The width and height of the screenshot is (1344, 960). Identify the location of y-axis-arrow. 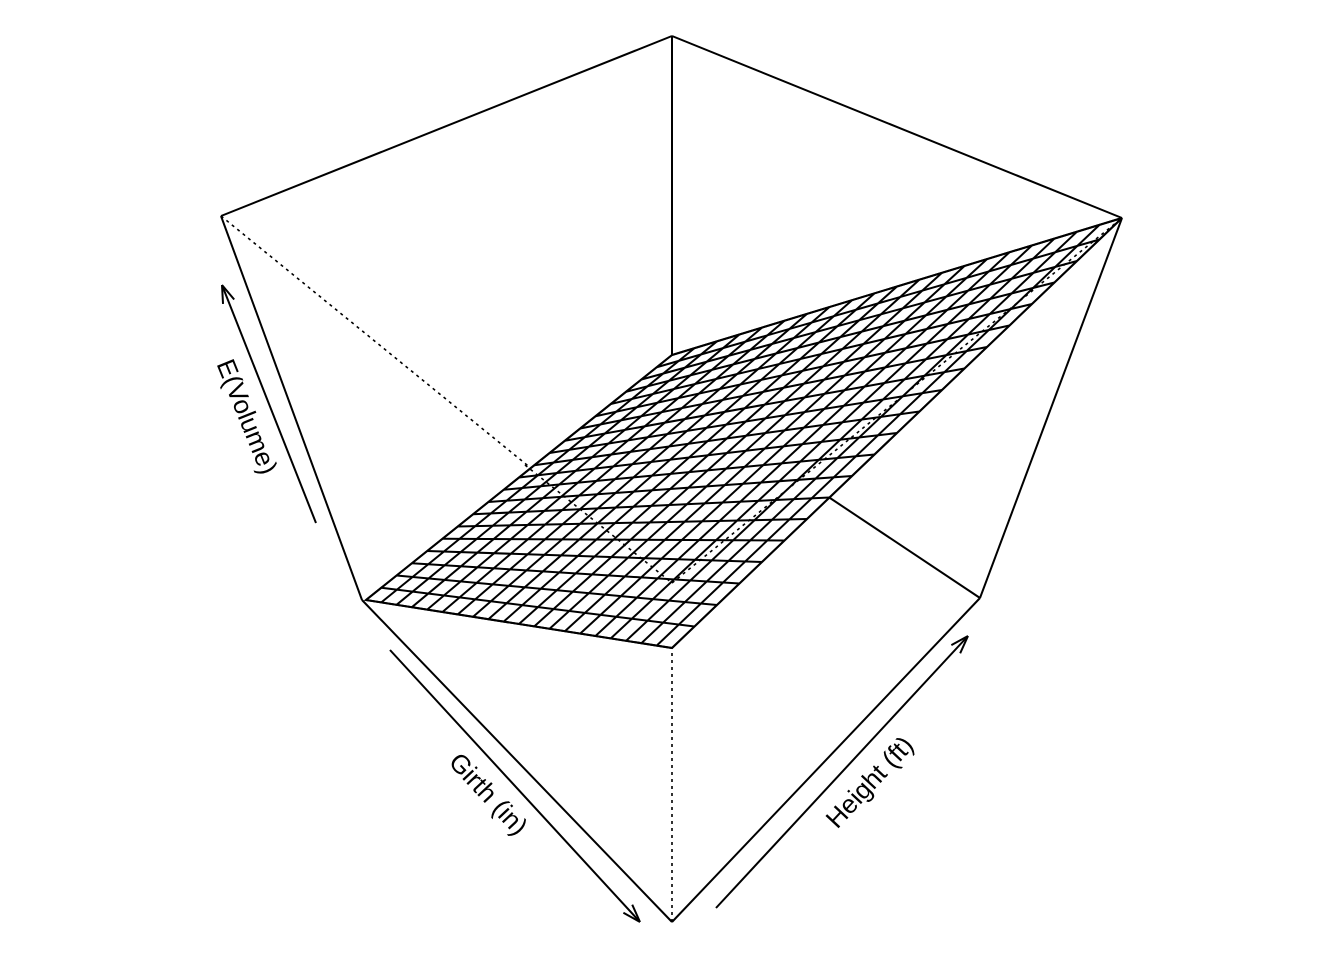
(842, 772).